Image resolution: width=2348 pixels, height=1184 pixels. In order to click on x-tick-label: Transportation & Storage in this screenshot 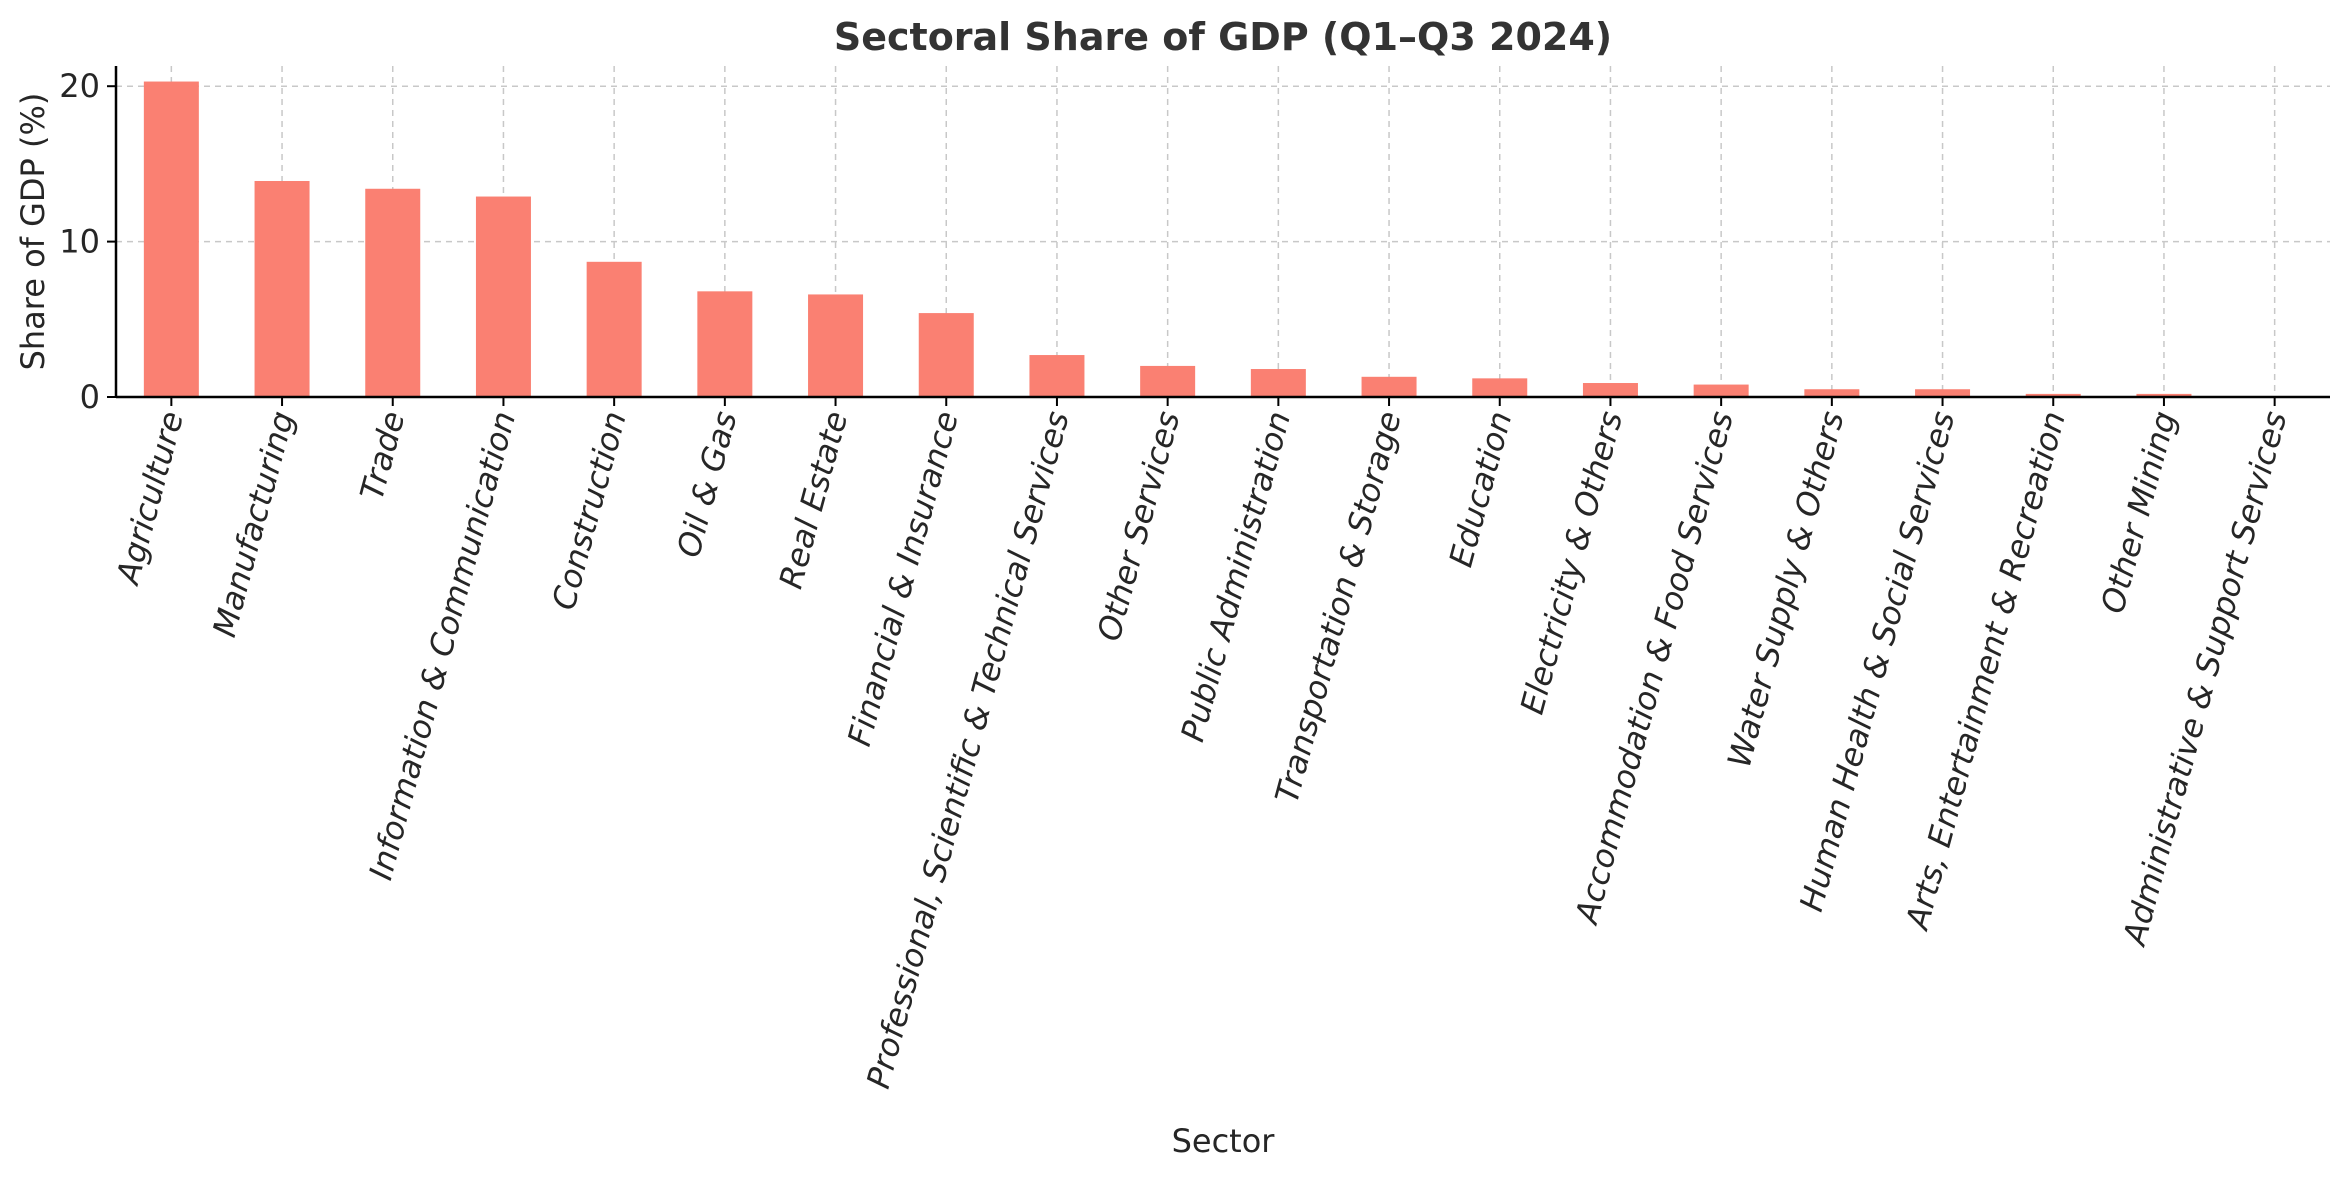, I will do `click(1338, 607)`.